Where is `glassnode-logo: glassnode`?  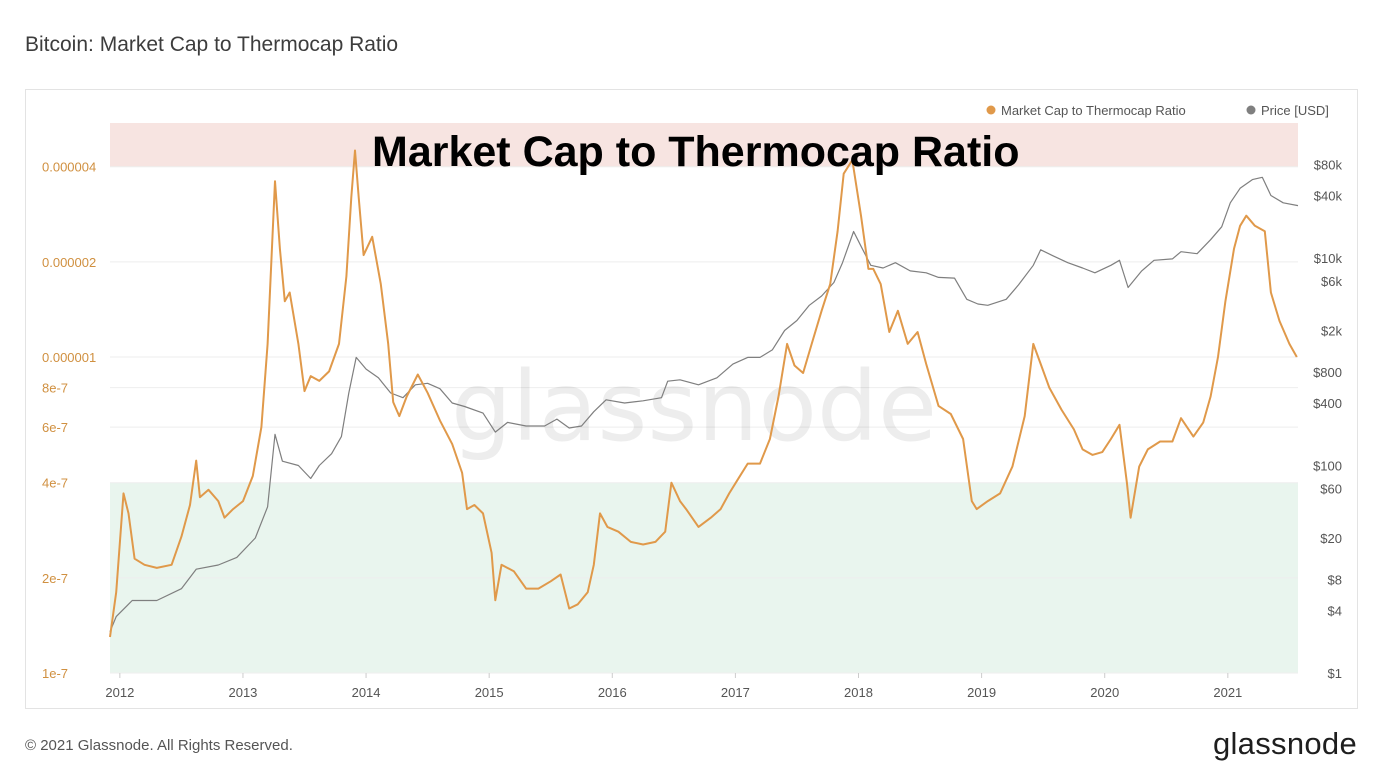
glassnode-logo: glassnode is located at coordinates (1284, 743).